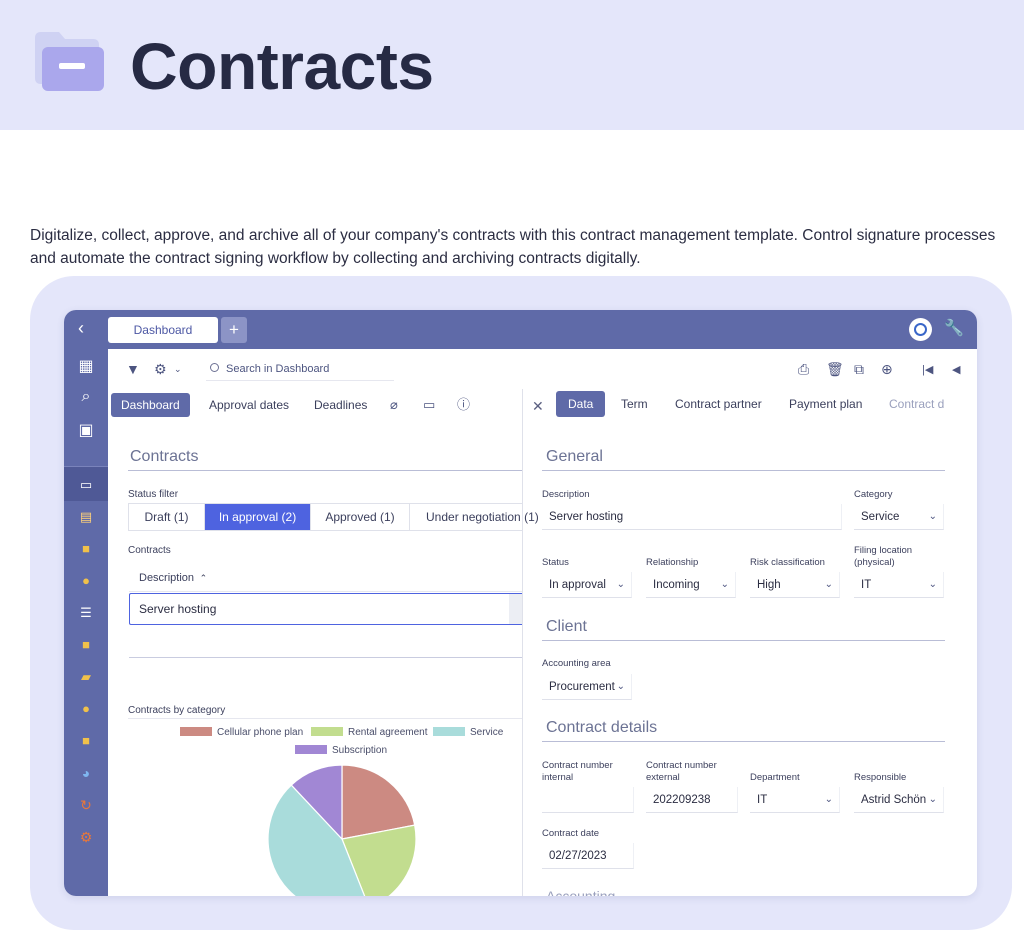  What do you see at coordinates (388, 732) in the screenshot?
I see `legend-label: Rental agreement` at bounding box center [388, 732].